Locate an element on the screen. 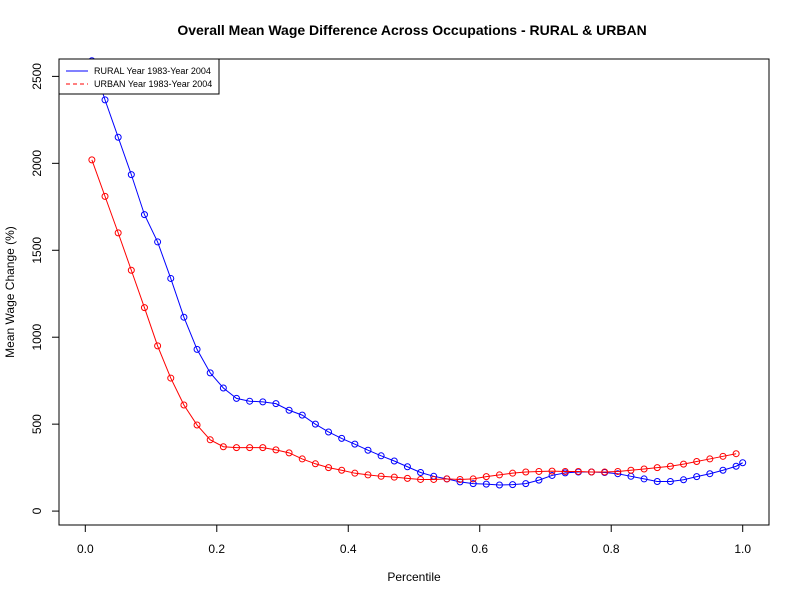 Image resolution: width=800 pixels, height=600 pixels. x-tick-label: 0.0 is located at coordinates (85, 549).